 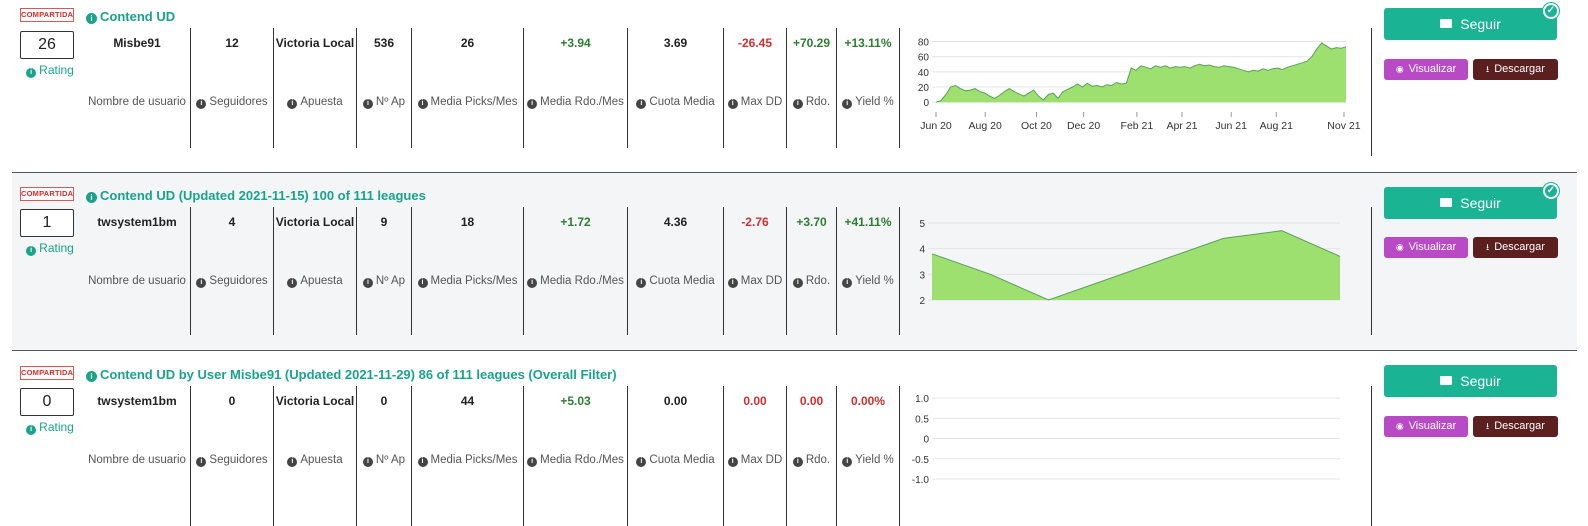 What do you see at coordinates (47, 45) in the screenshot?
I see `rating-value: 26` at bounding box center [47, 45].